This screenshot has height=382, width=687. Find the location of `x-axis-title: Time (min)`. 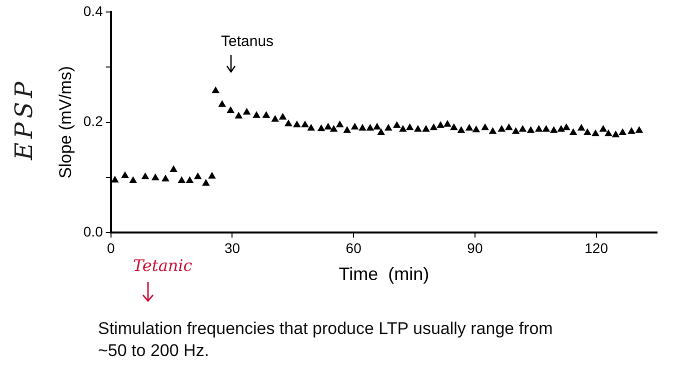

x-axis-title: Time (min) is located at coordinates (384, 274).